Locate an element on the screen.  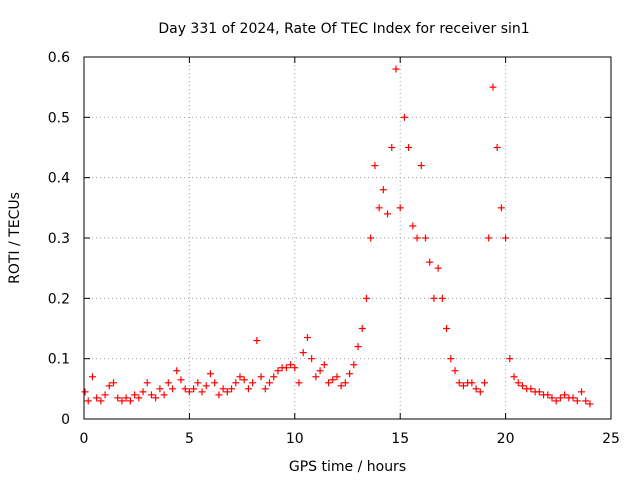
y-axis-label: ROTI / TECUs is located at coordinates (15, 238).